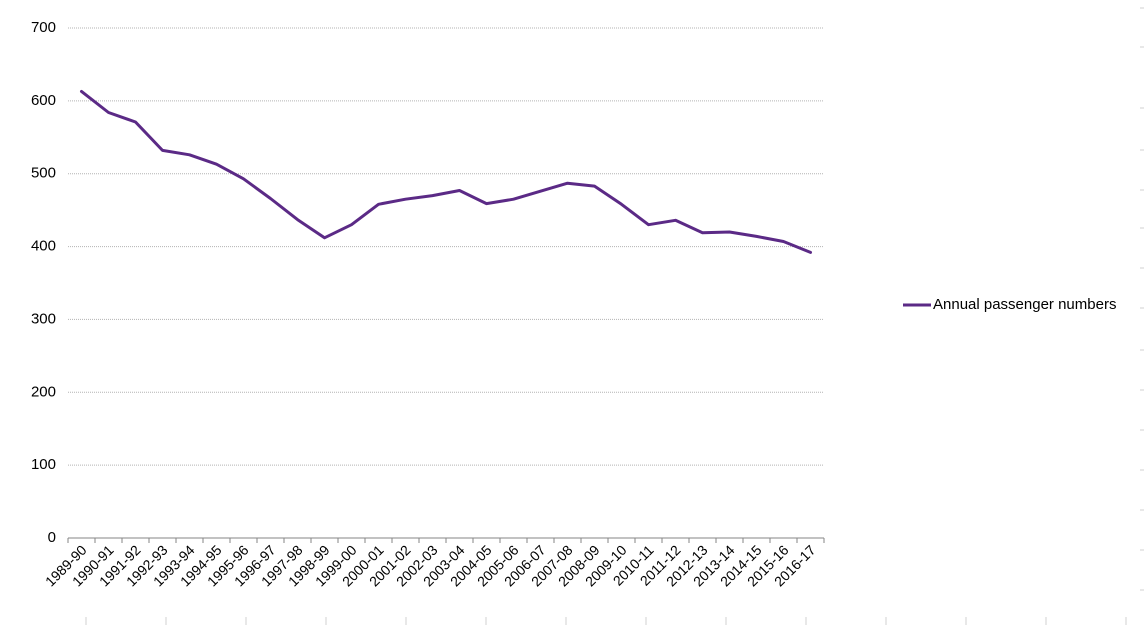  I want to click on y-tick-label: 100, so click(43, 464).